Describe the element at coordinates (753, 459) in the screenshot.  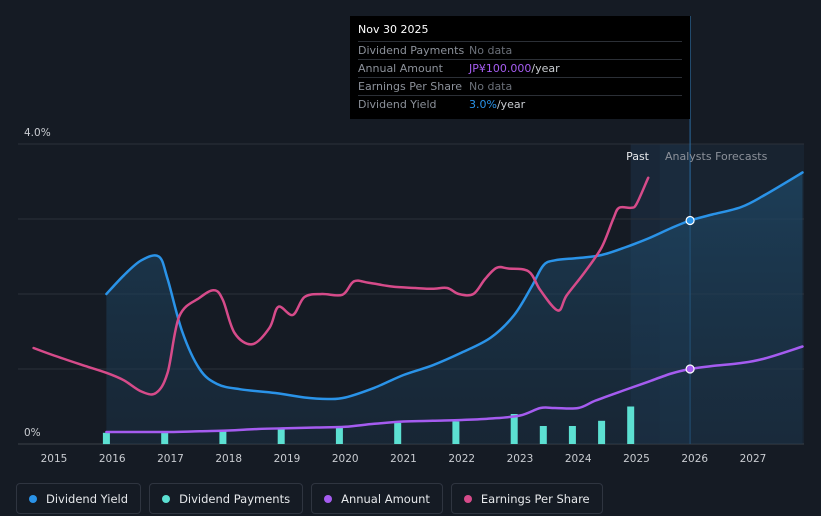
I see `x-tick-label: 2027` at that location.